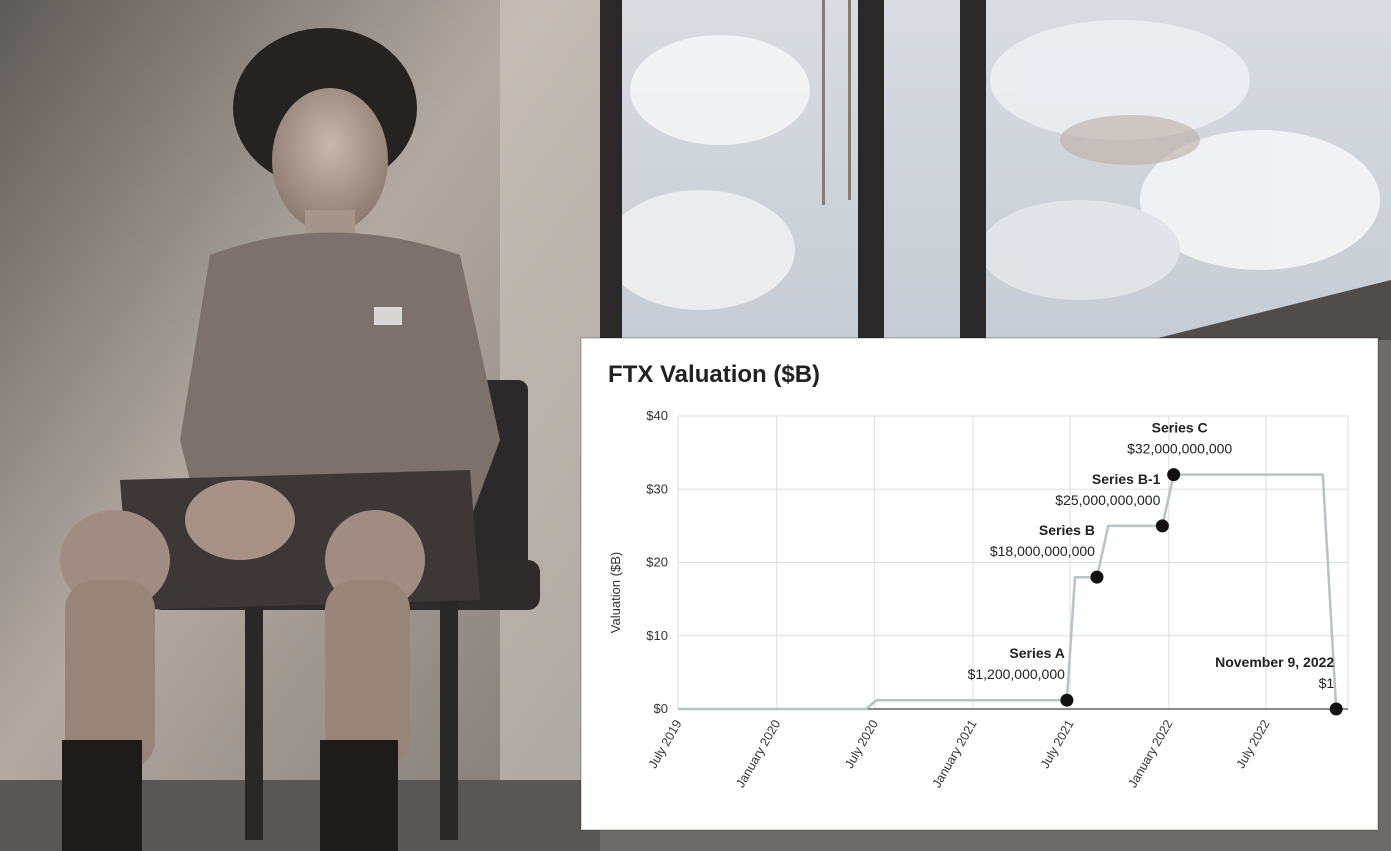 The height and width of the screenshot is (851, 1391). Describe the element at coordinates (758, 753) in the screenshot. I see `x-tick-label: January 2020` at that location.